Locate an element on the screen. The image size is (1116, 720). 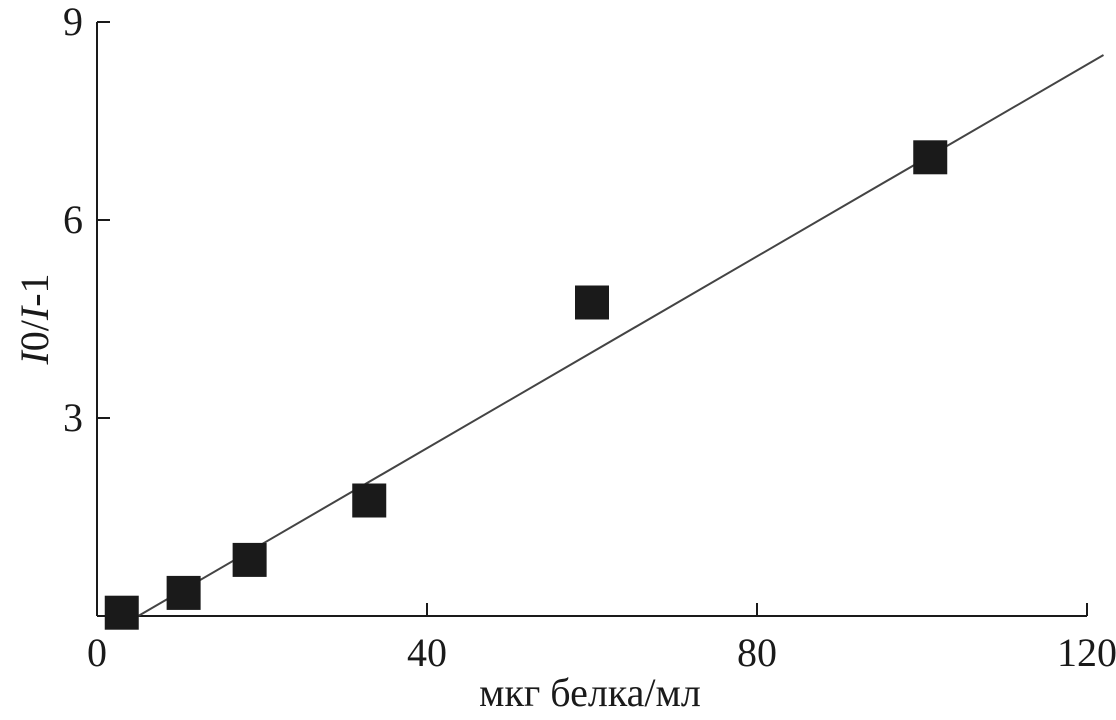
y-tick-label: 6 is located at coordinates (73, 219).